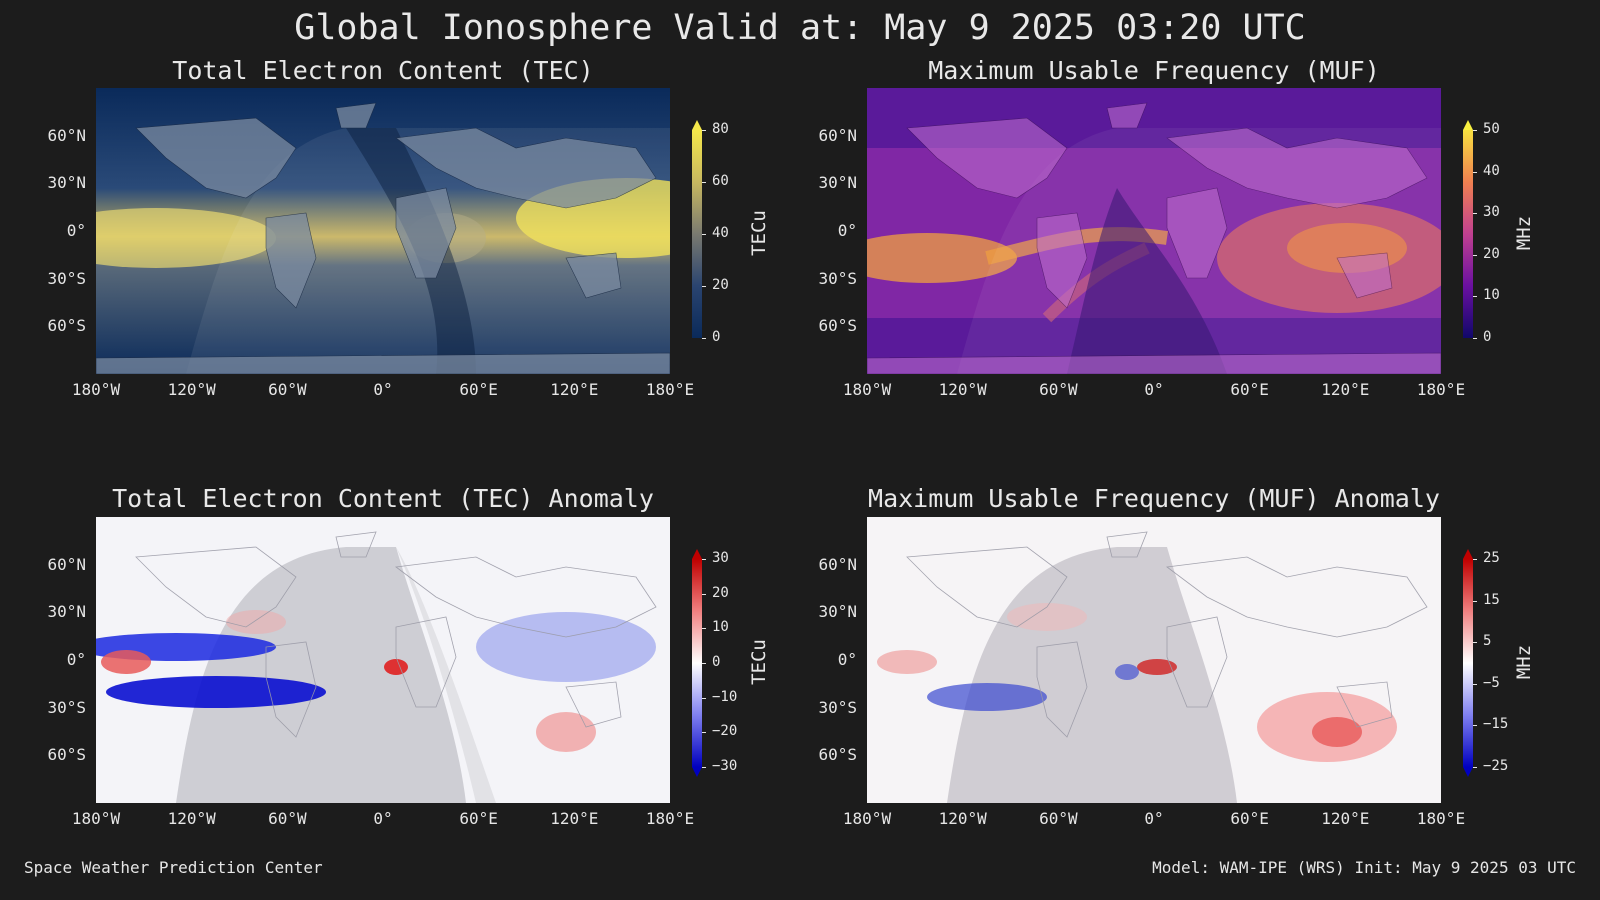  I want to click on tec-map, so click(383, 231).